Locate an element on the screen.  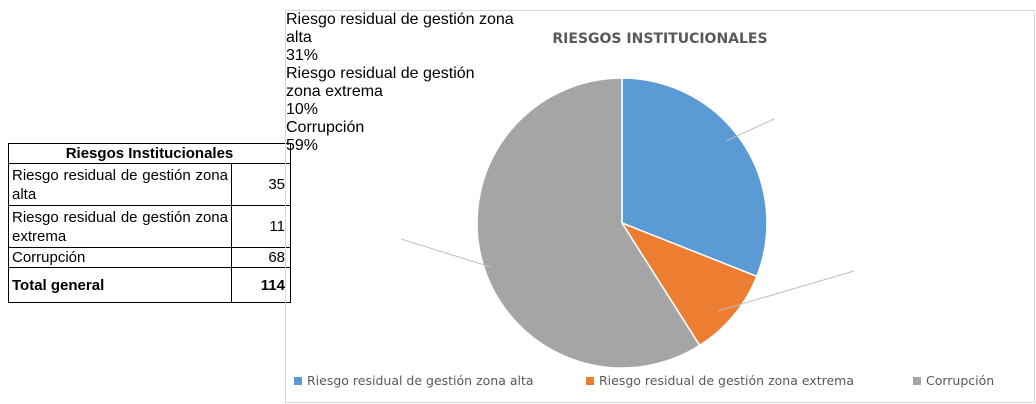
data-label: Riesgo residual de gestión zona alta 31% is located at coordinates (401, 38).